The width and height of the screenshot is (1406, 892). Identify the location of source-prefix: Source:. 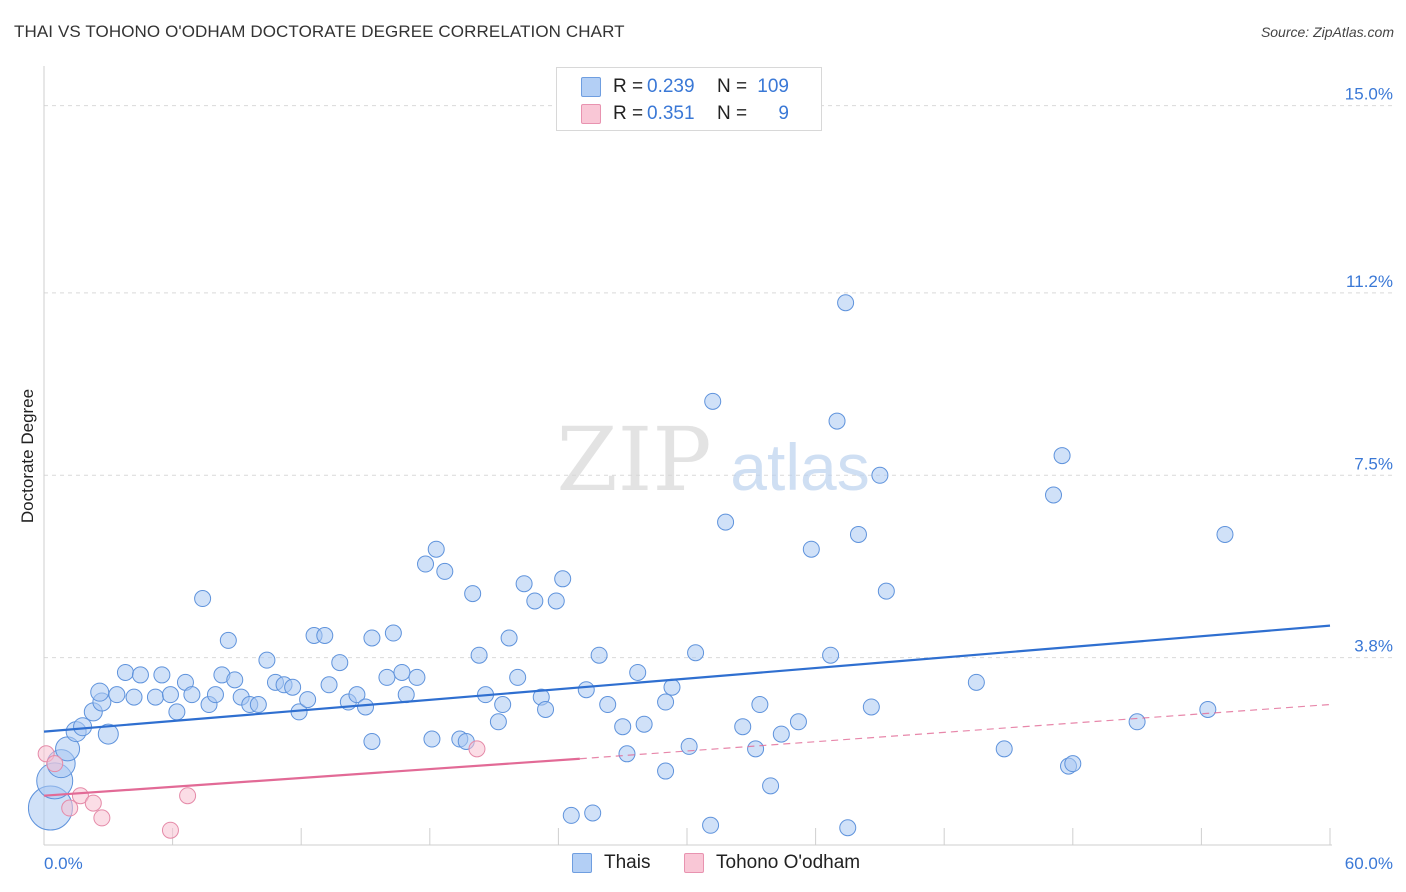
(1287, 32).